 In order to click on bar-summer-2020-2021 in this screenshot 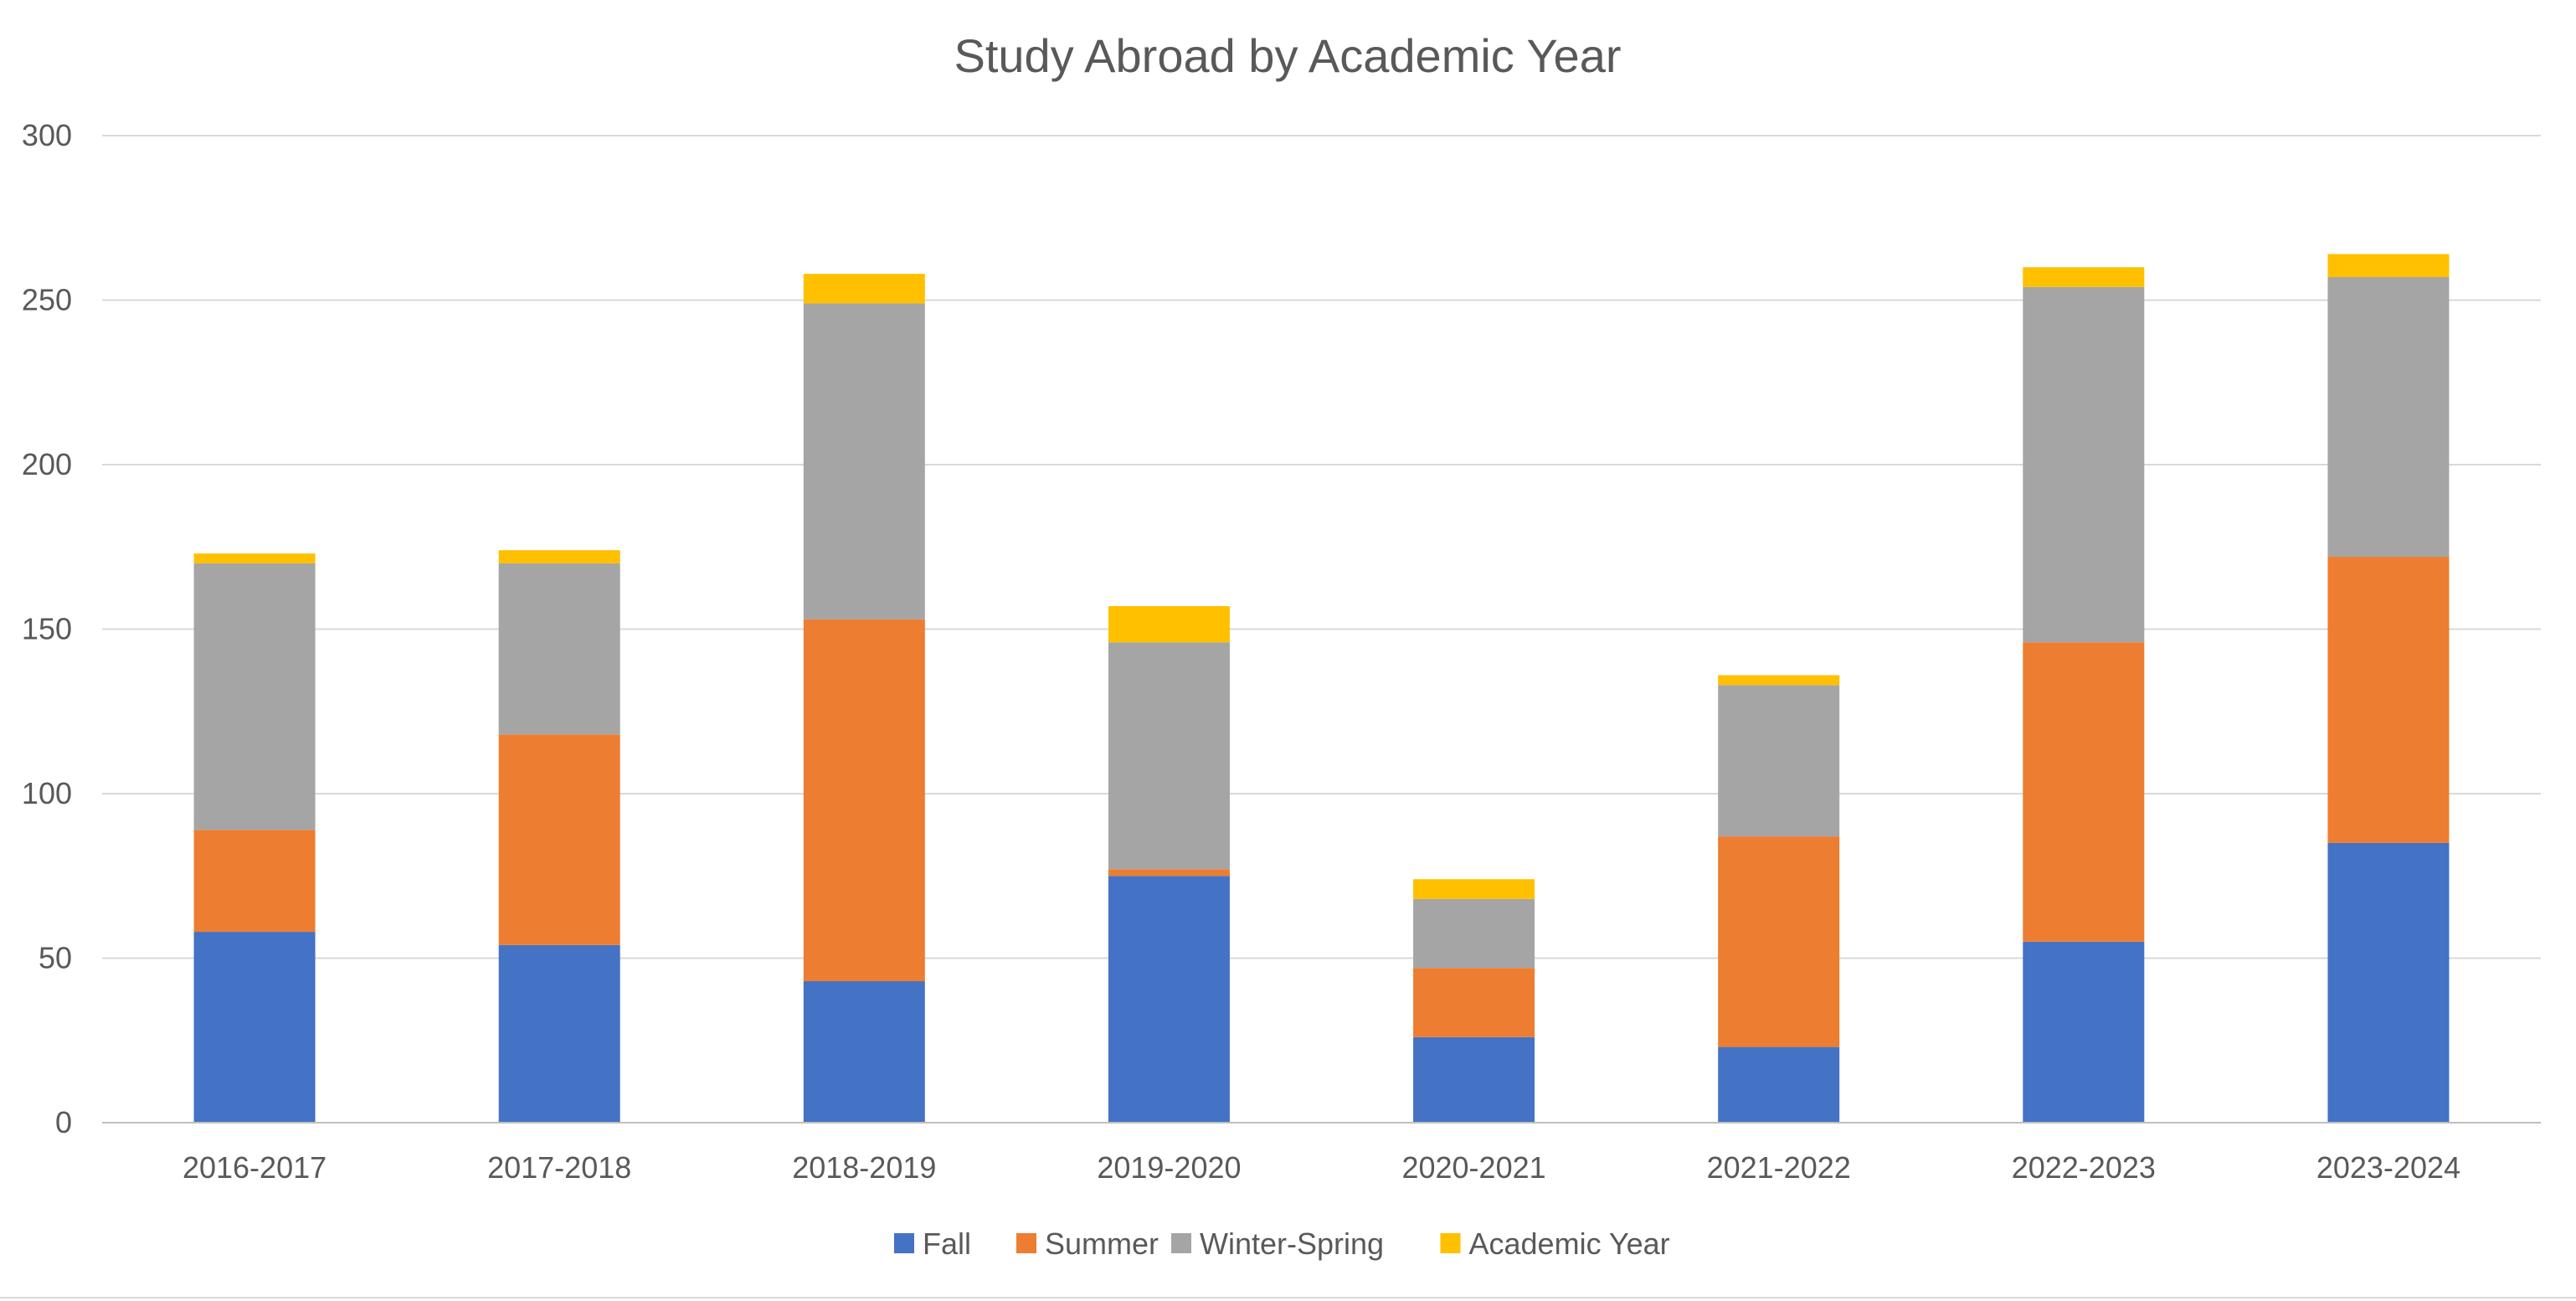, I will do `click(1474, 1002)`.